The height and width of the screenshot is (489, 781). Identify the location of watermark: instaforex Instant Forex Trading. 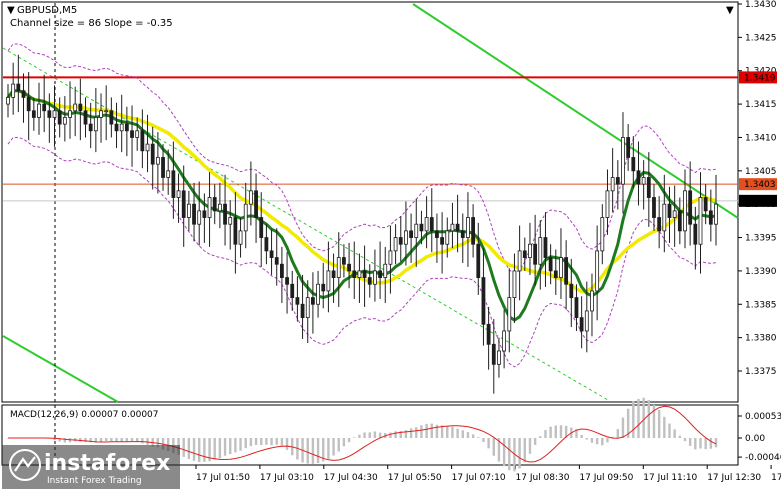
(91, 467).